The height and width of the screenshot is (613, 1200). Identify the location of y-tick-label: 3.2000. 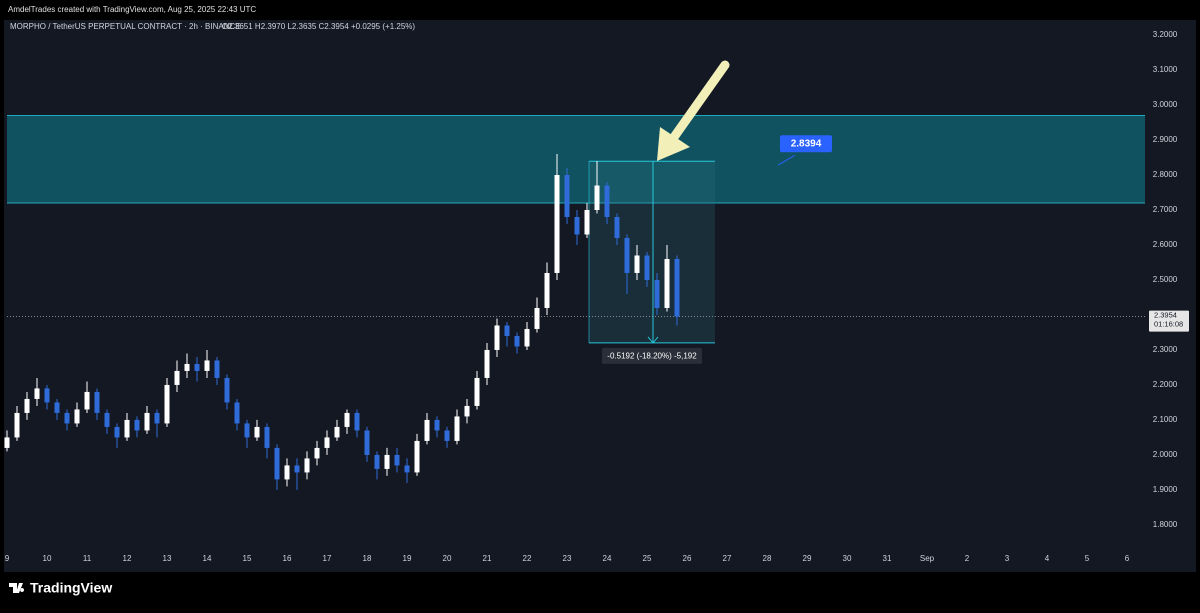
(1165, 34).